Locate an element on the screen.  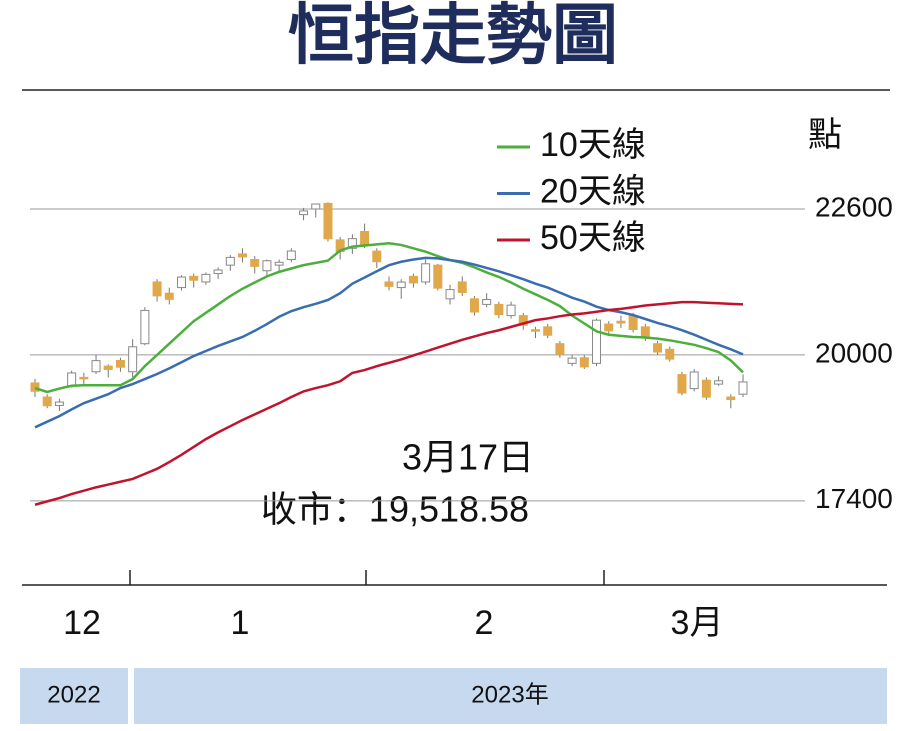
legend-label: 20天線 is located at coordinates (593, 191).